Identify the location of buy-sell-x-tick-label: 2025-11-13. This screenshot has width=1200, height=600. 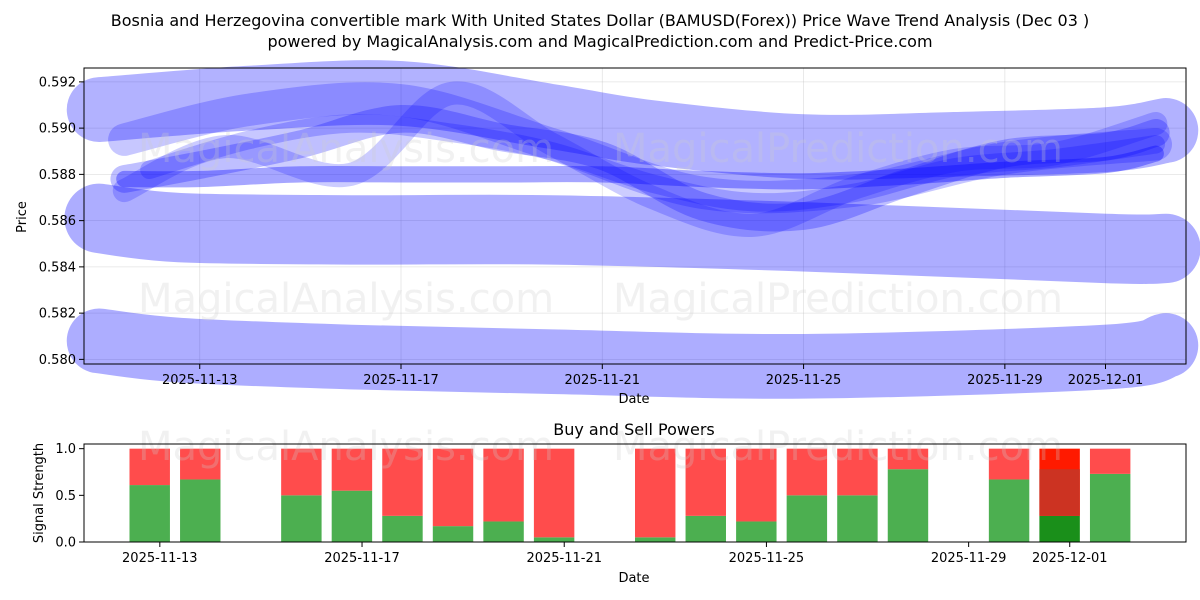
(160, 558).